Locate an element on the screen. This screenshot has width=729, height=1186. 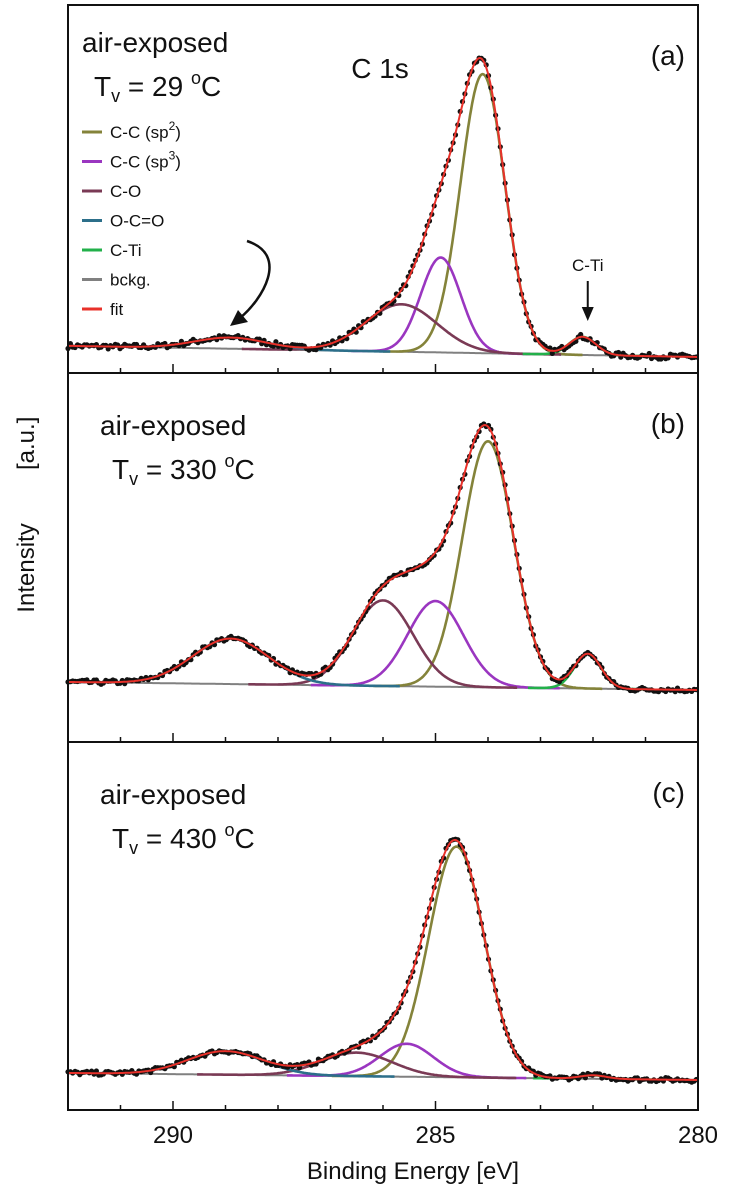
temperature-label: Tv = 29 oC is located at coordinates (157, 87).